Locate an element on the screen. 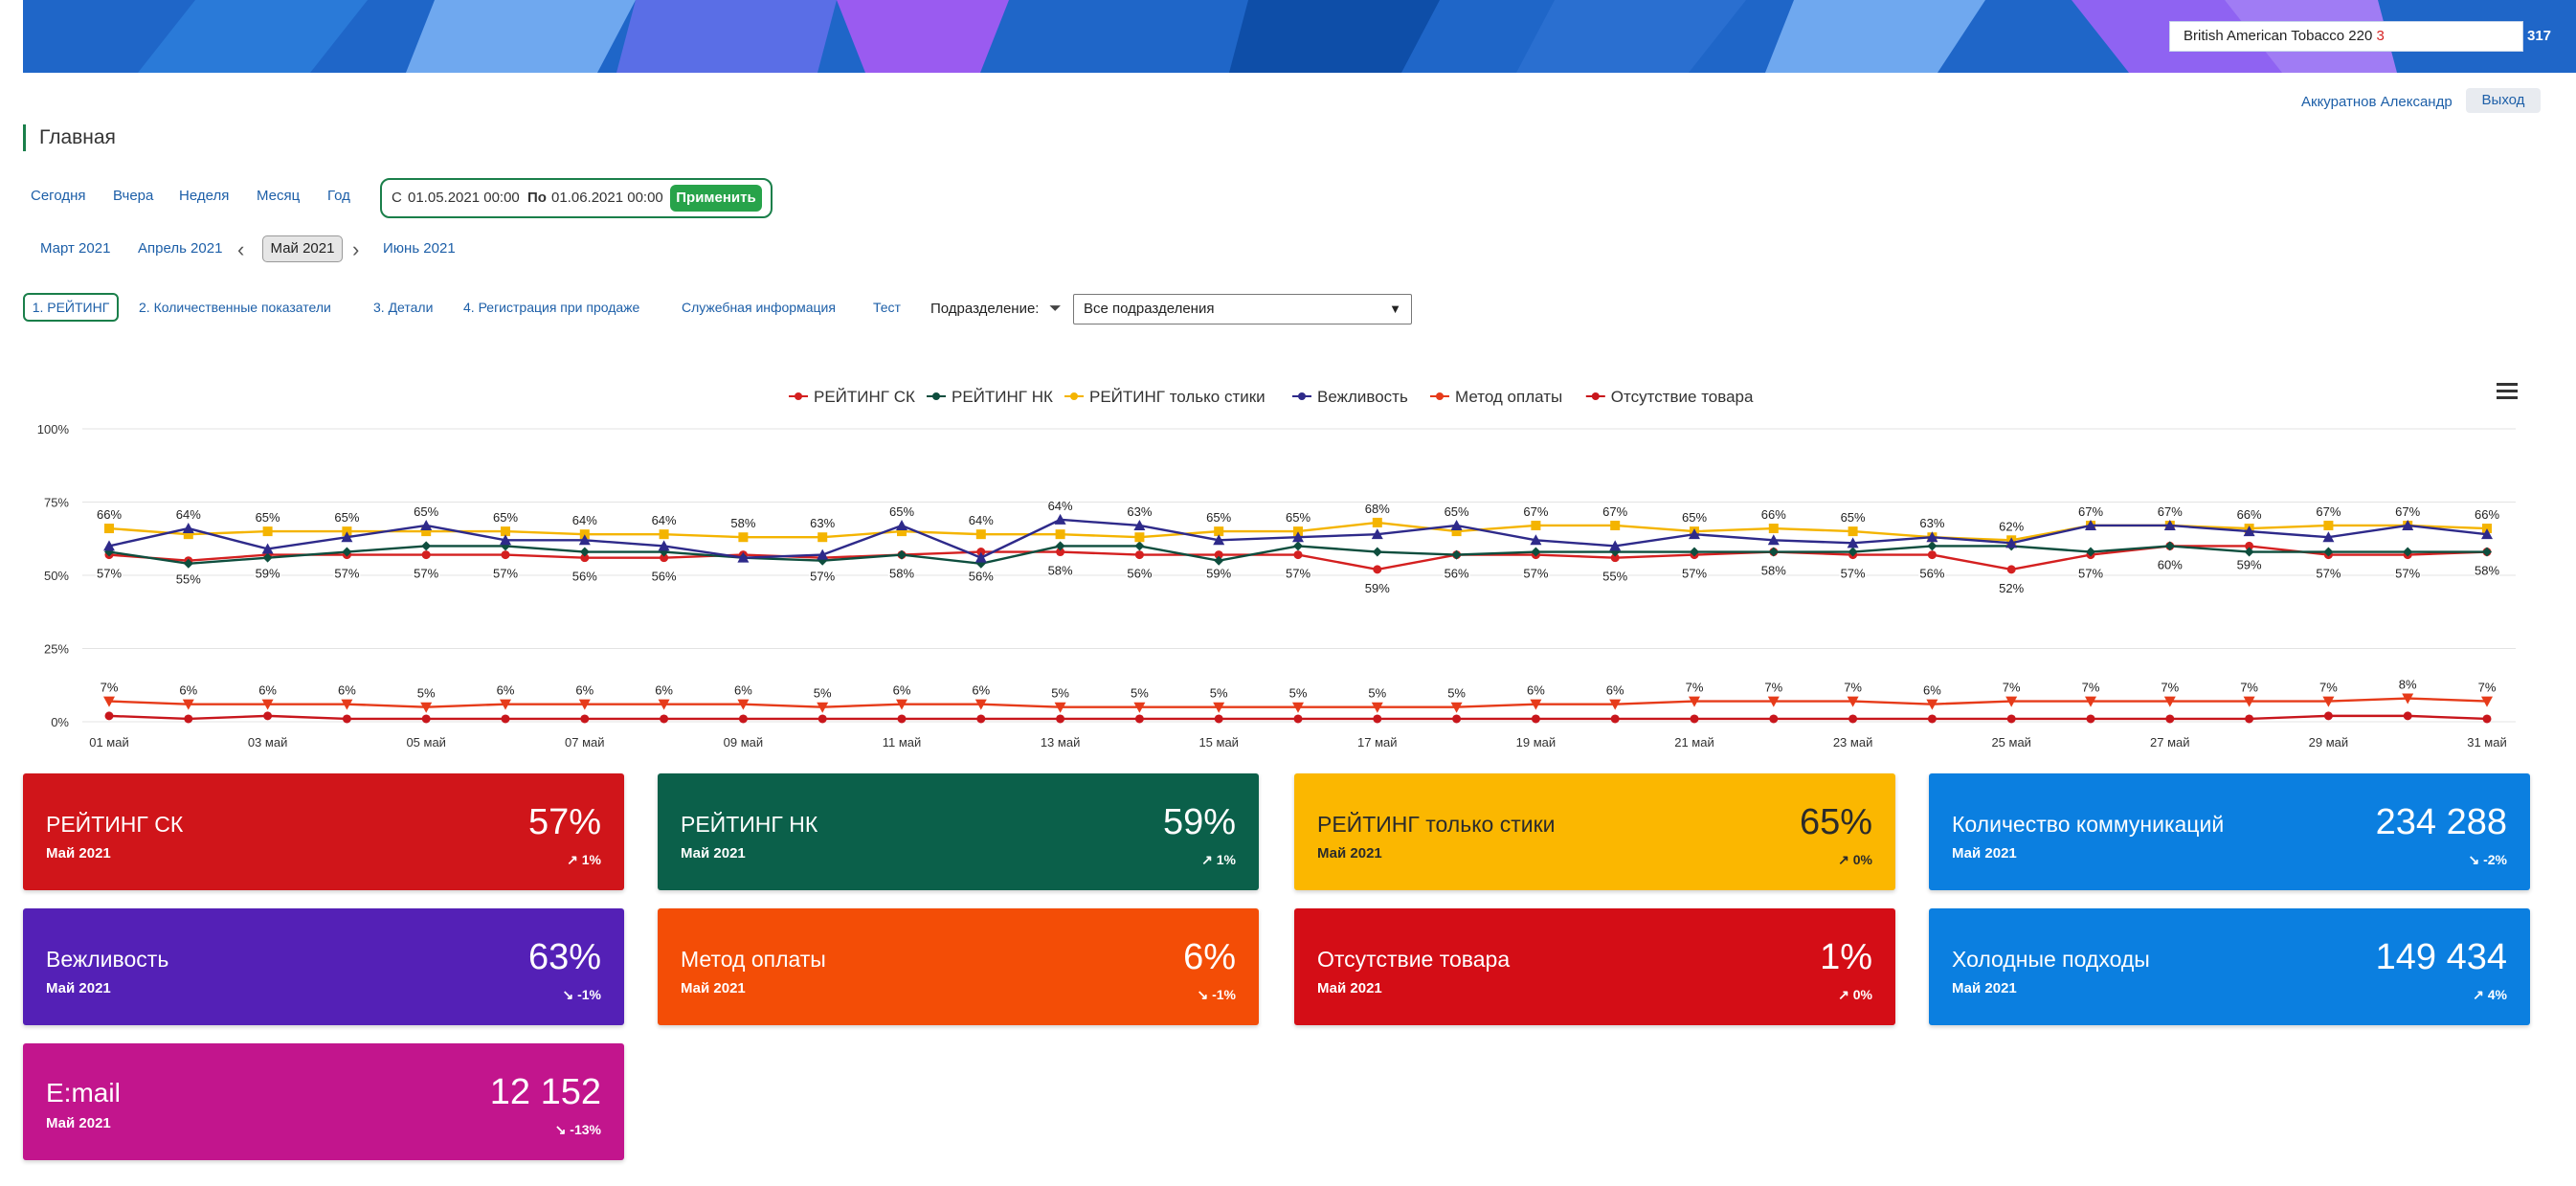 This screenshot has height=1186, width=2576. legend-item: Вежливость is located at coordinates (1350, 397).